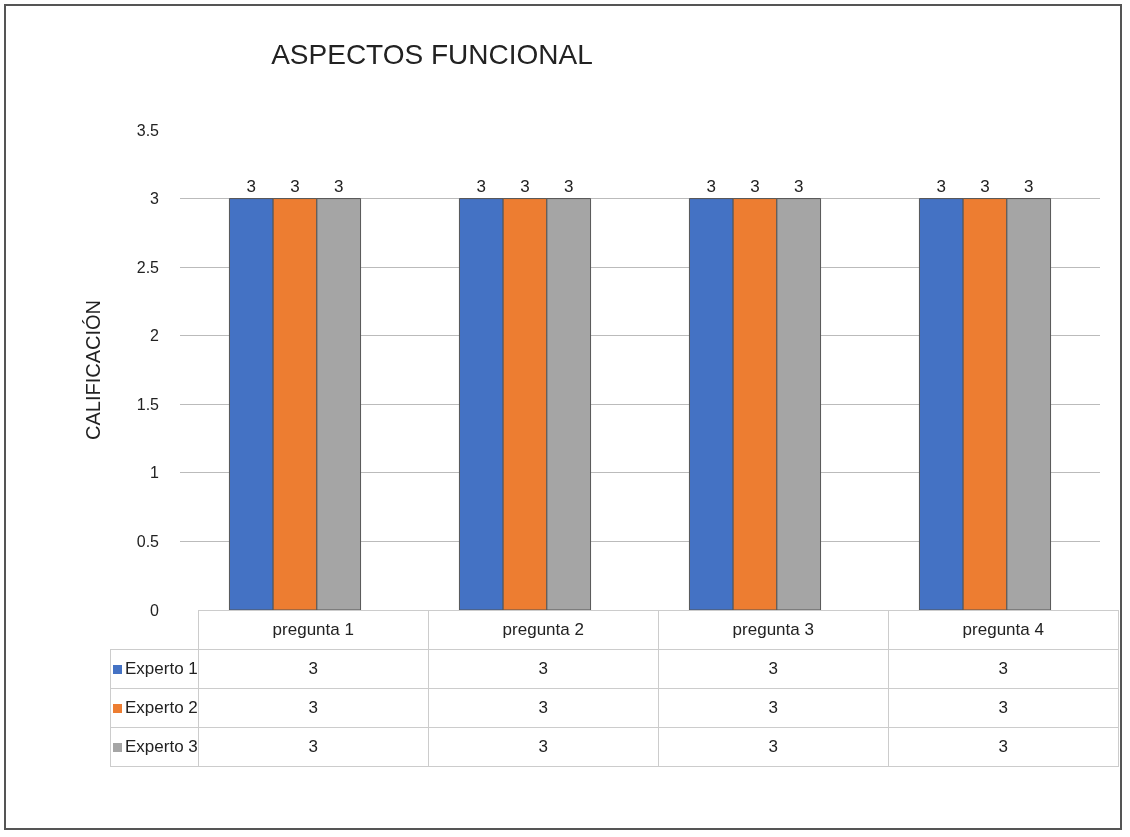 The width and height of the screenshot is (1130, 837). I want to click on legend-label: Experto 1, so click(154, 669).